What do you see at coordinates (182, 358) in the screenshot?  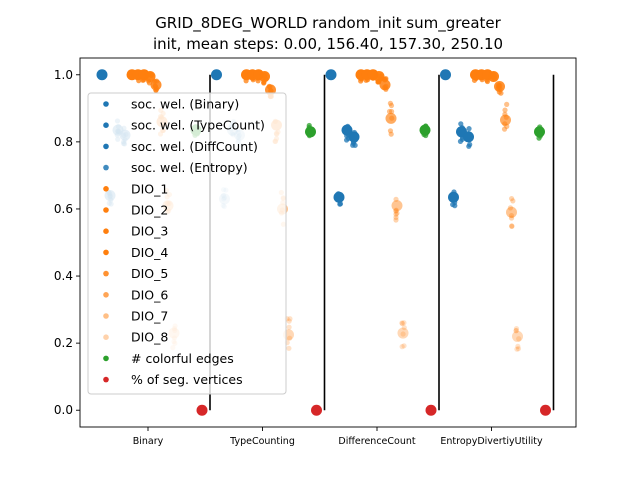 I see `legend-label: # colorful edges` at bounding box center [182, 358].